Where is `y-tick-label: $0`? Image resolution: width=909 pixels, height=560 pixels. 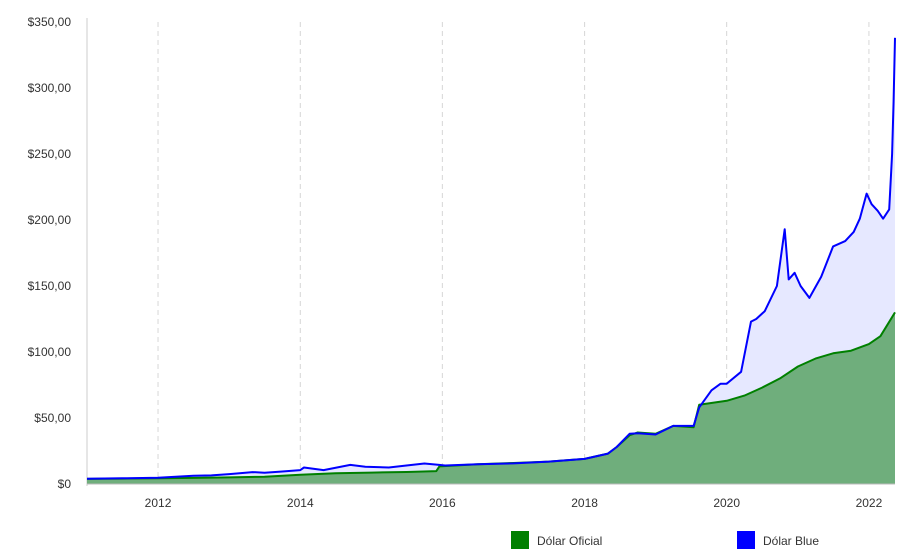 y-tick-label: $0 is located at coordinates (65, 484).